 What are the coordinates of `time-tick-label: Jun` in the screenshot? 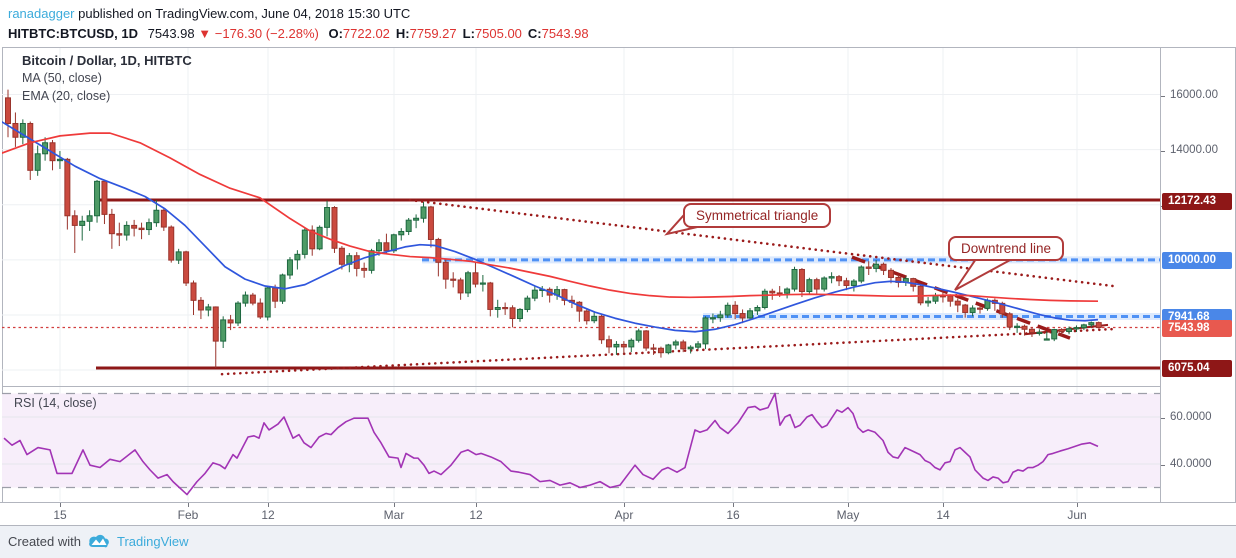 It's located at (1077, 515).